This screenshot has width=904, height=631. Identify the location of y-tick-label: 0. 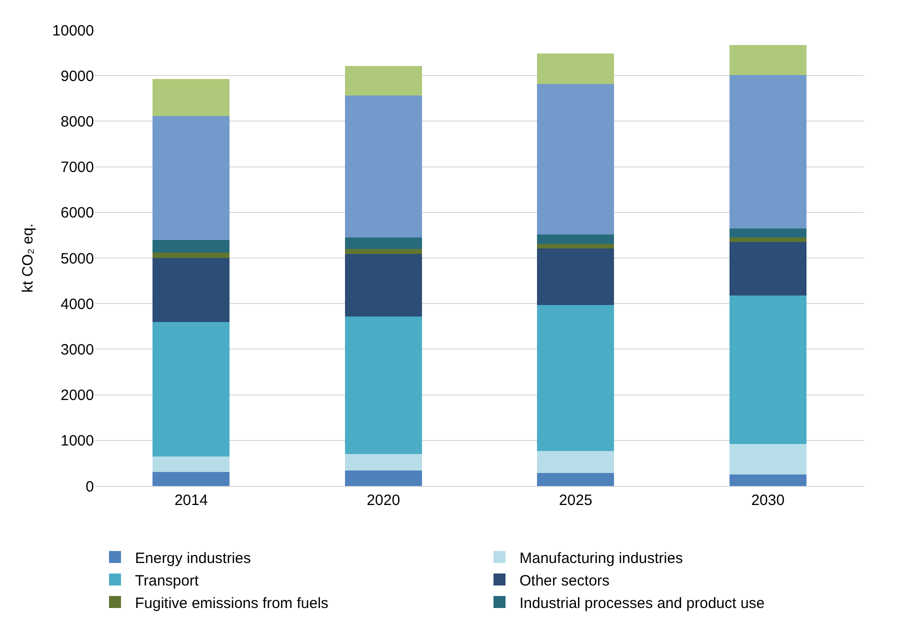
(90, 487).